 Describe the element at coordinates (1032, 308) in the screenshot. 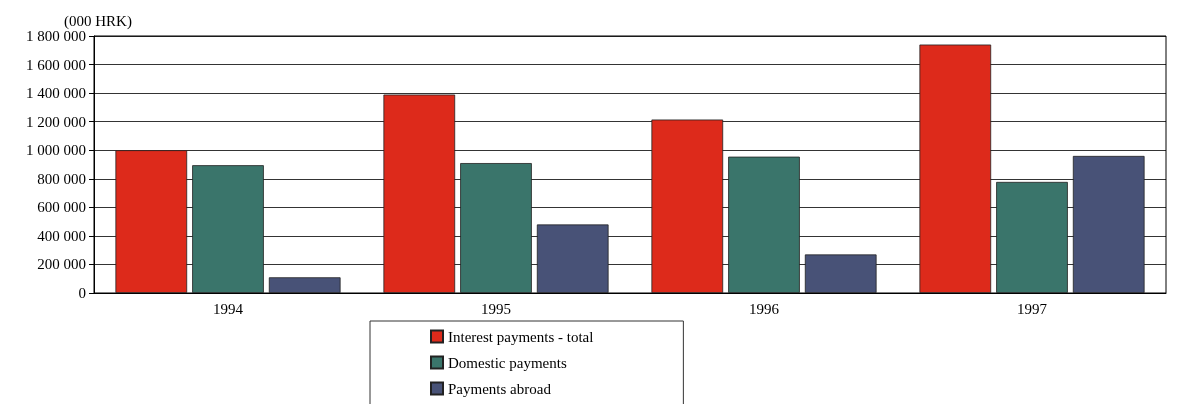

I see `x-tick-label: 1997` at that location.